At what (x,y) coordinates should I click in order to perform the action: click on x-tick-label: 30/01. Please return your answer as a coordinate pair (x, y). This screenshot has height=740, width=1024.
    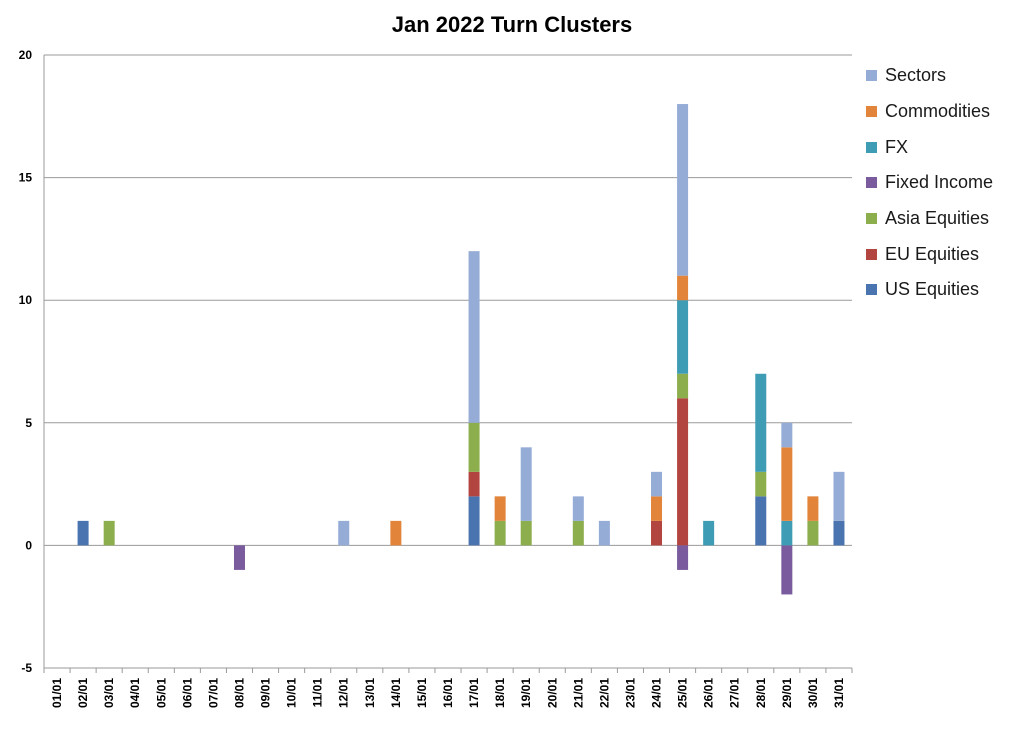
    Looking at the image, I should click on (813, 693).